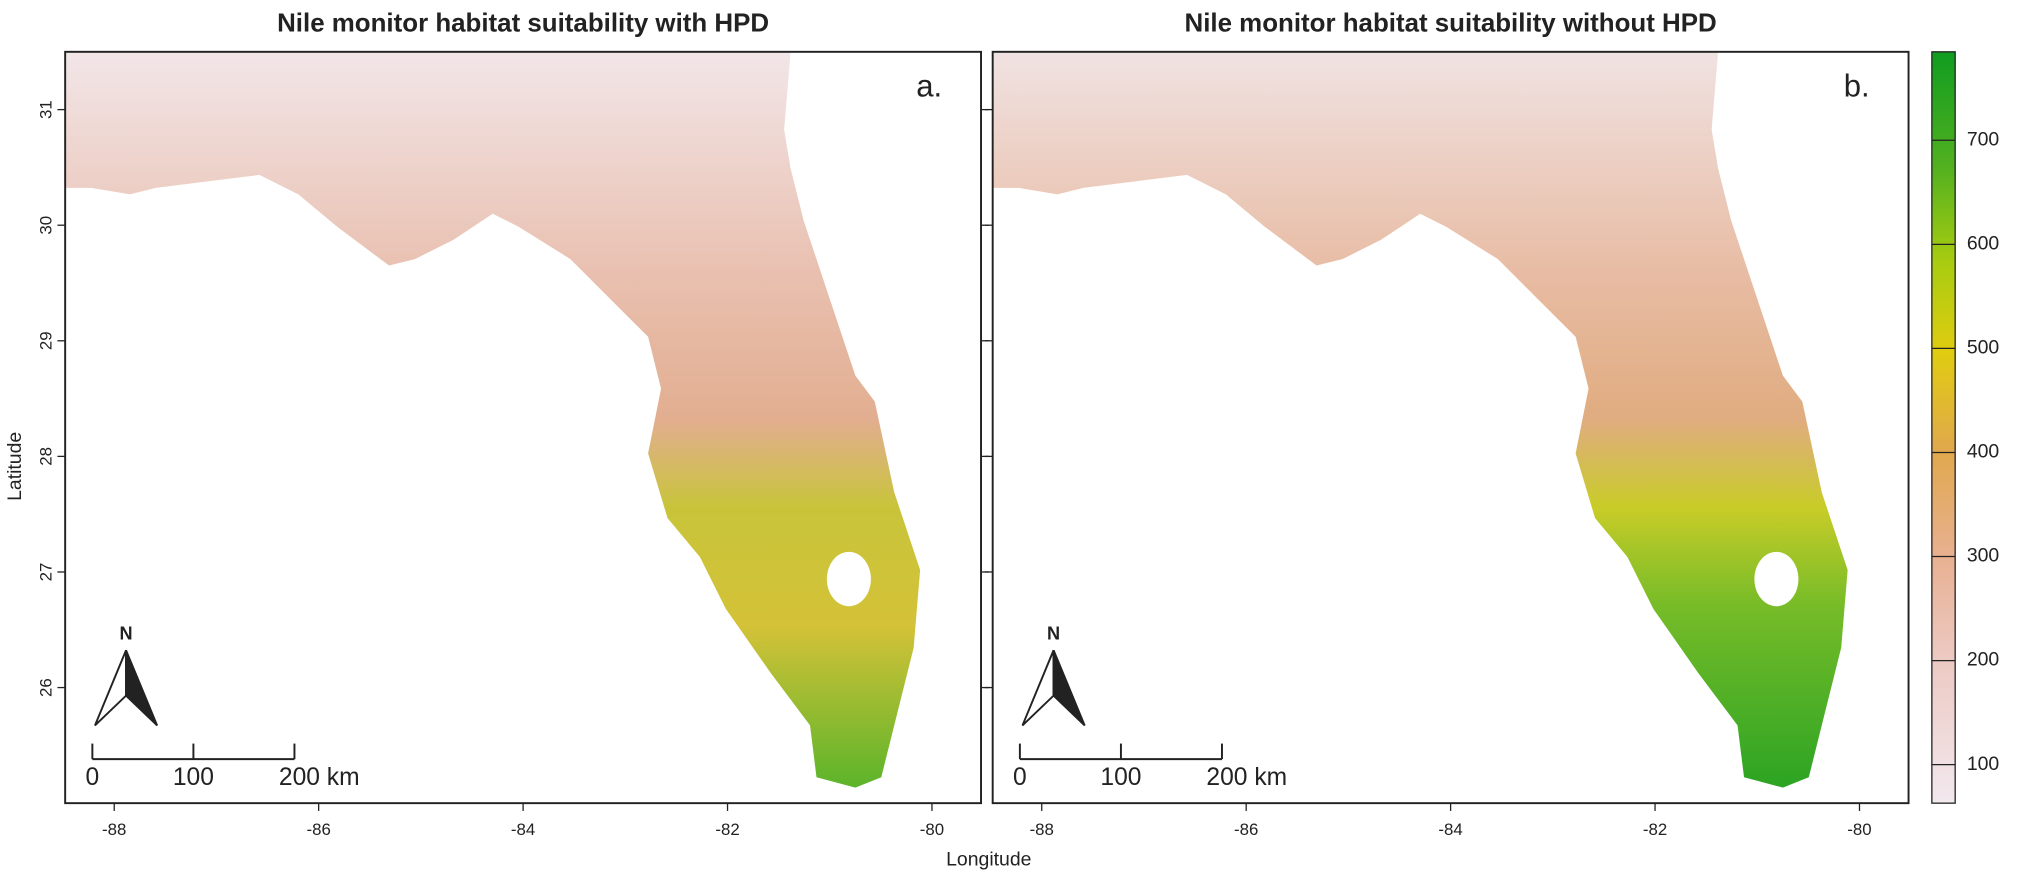 Image resolution: width=2032 pixels, height=877 pixels. Describe the element at coordinates (1983, 660) in the screenshot. I see `colorbar-tick-label: 200` at that location.